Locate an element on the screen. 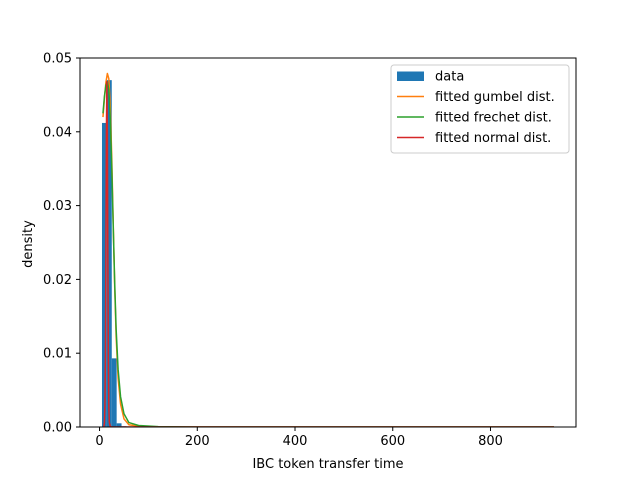 The width and height of the screenshot is (640, 480). y-tick-label: 0.01 is located at coordinates (57, 354).